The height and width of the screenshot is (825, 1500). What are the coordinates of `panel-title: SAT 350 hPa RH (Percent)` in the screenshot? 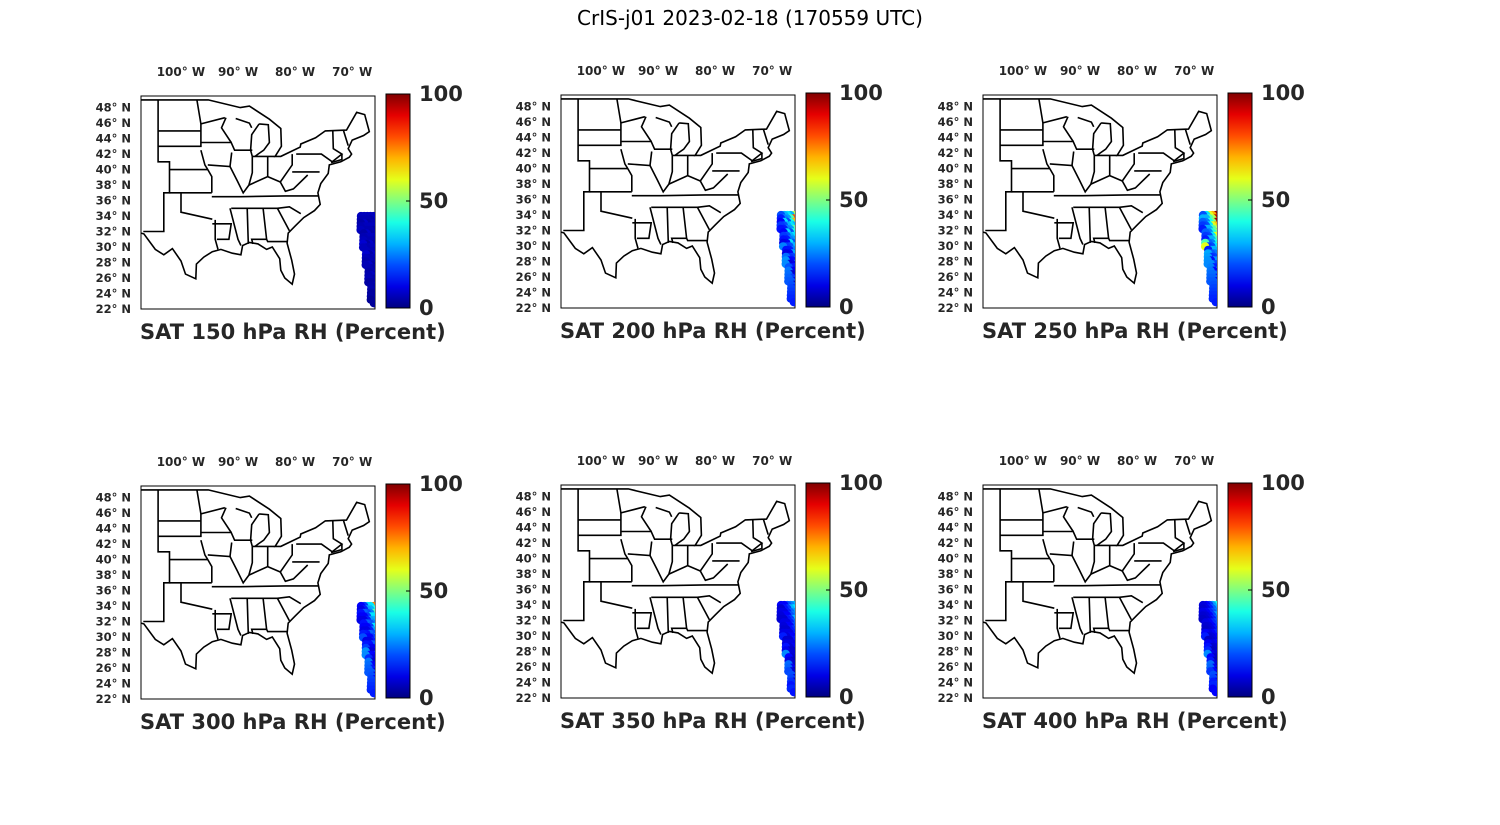 It's located at (713, 721).